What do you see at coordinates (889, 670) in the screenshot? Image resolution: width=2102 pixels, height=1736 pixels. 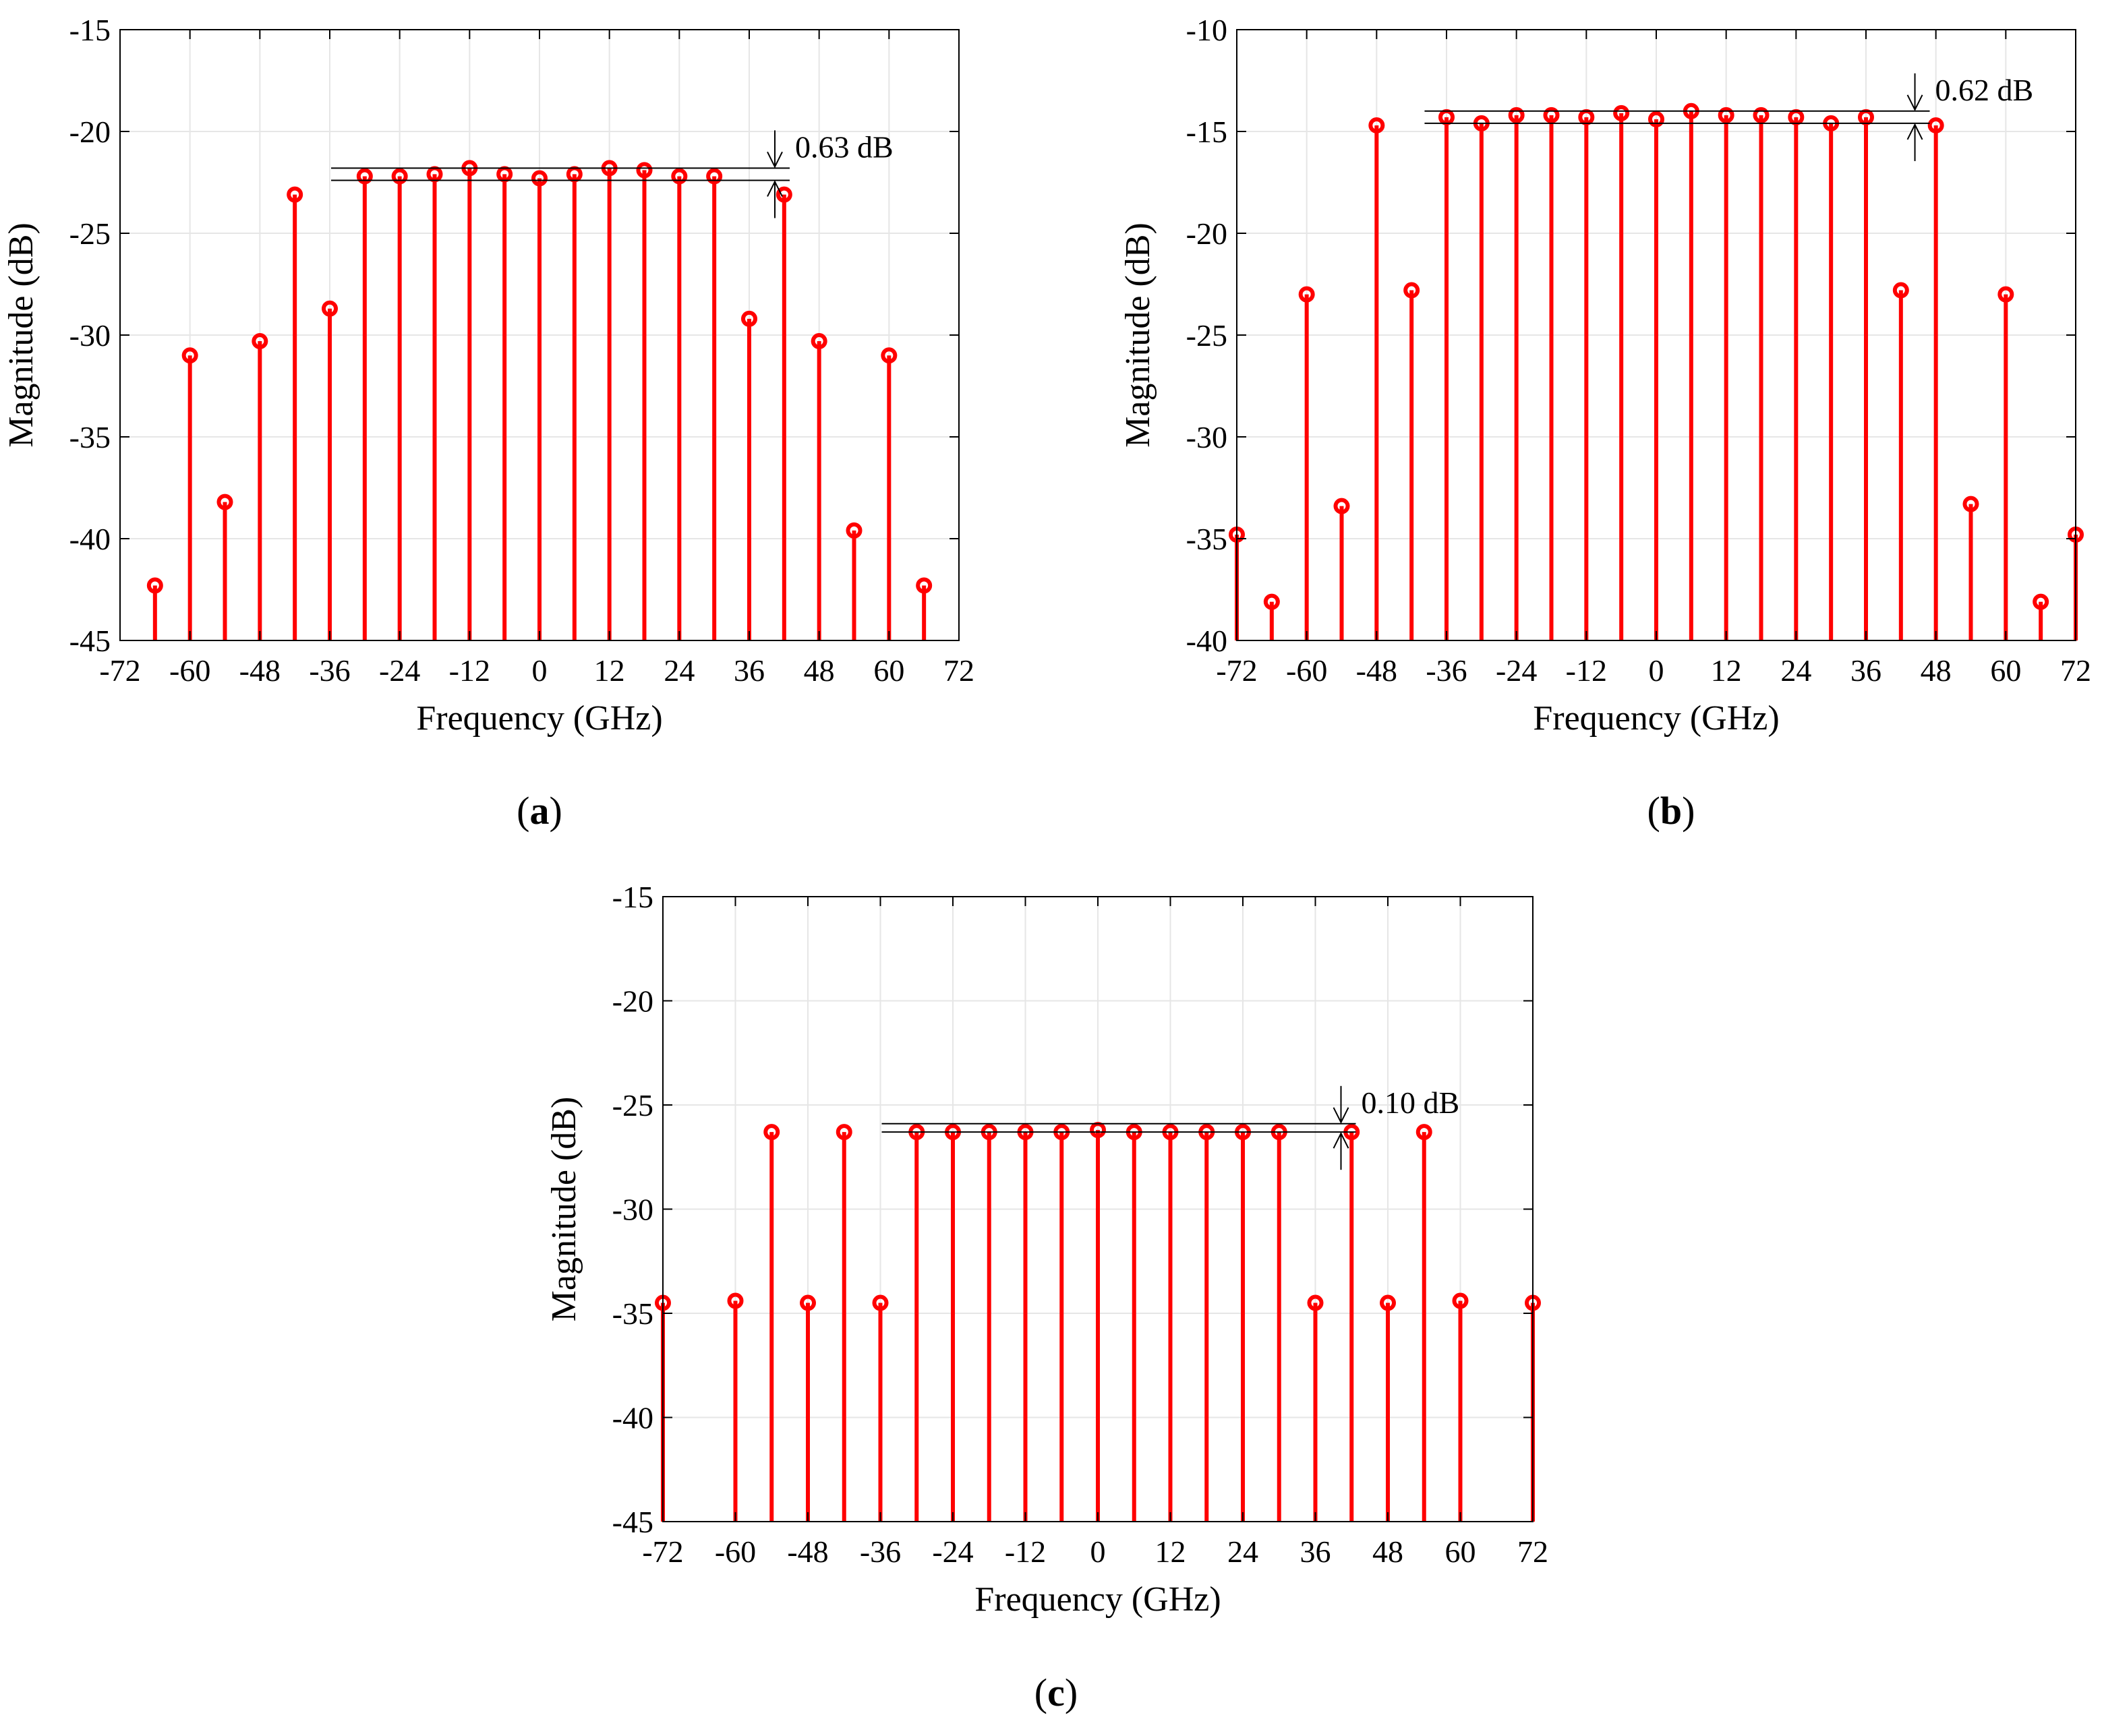 I see `x-tick-label: 60` at bounding box center [889, 670].